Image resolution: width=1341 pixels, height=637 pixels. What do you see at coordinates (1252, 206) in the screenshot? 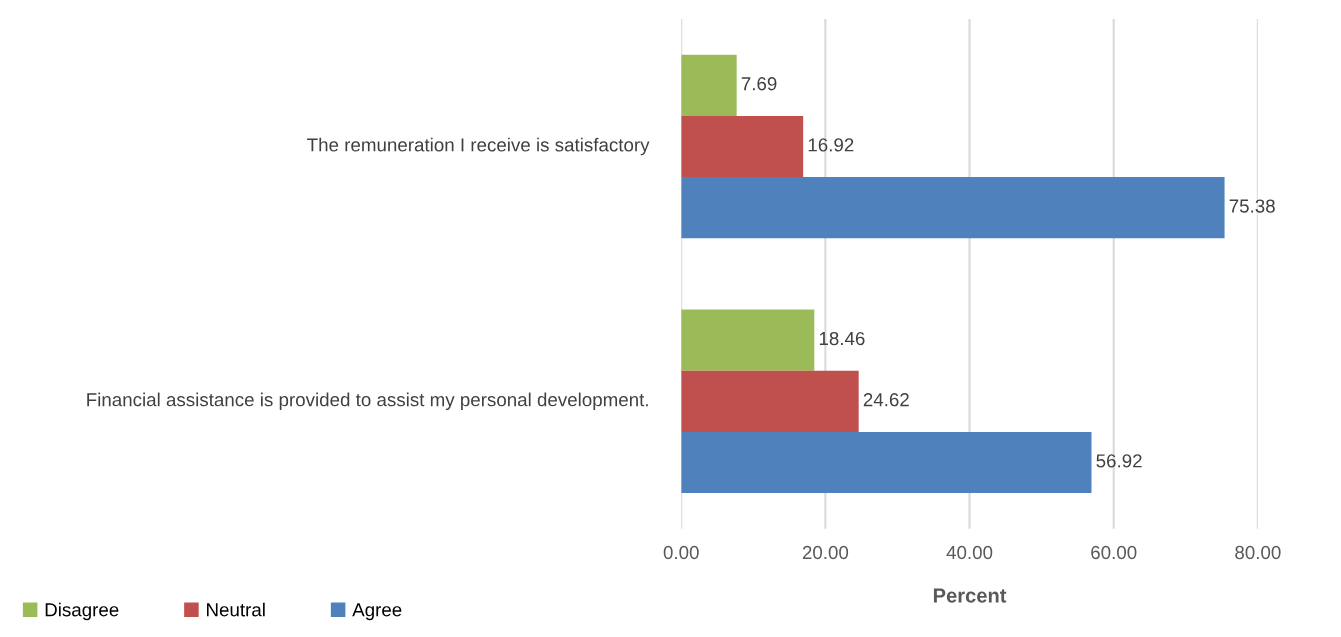
I see `data-label: 75.38` at bounding box center [1252, 206].